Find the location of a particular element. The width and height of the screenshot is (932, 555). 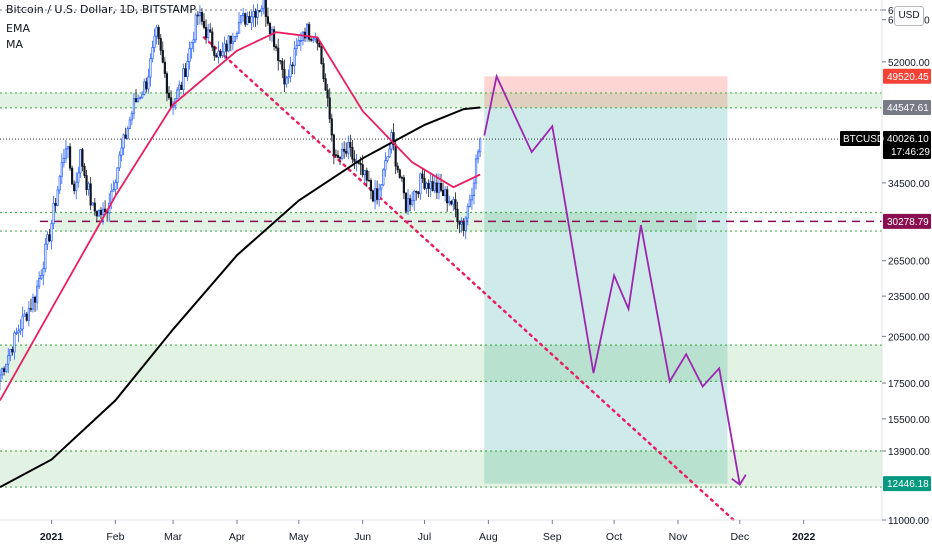

price-tick-label: 34500.00 is located at coordinates (909, 184).